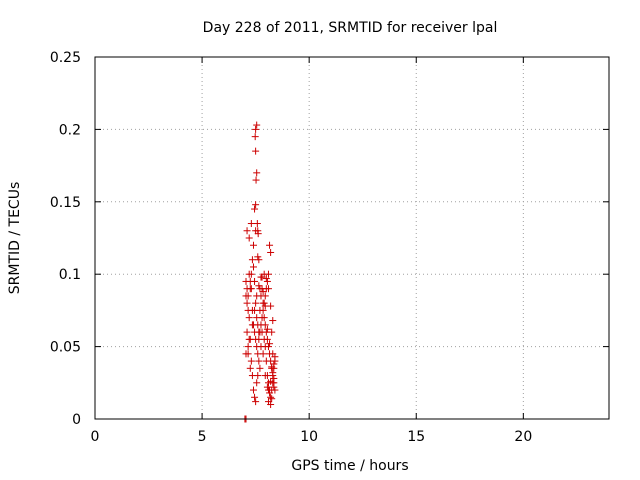 The image size is (640, 480). Describe the element at coordinates (65, 203) in the screenshot. I see `y-tick-label: 0.15` at that location.